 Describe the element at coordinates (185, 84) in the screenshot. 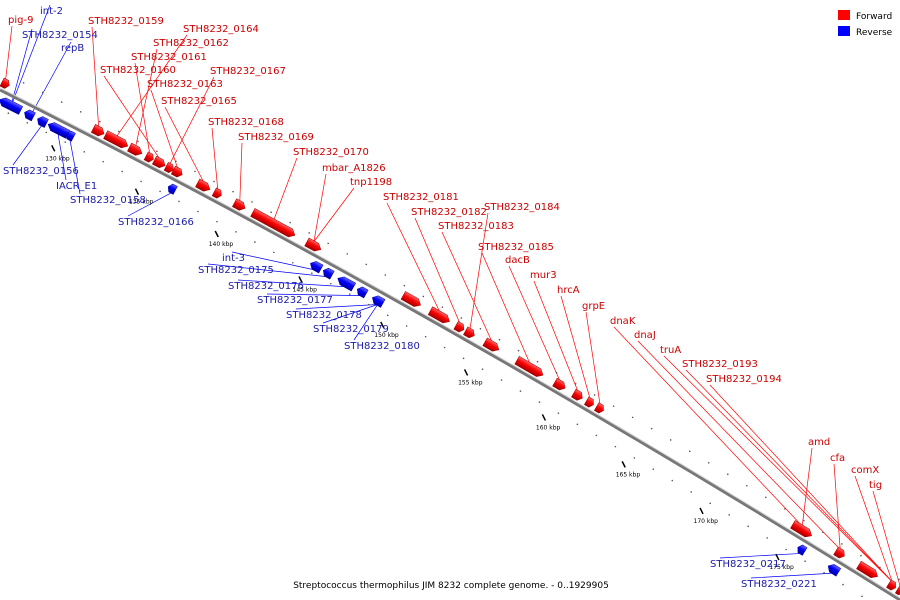

I see `forward-gene-label: STH8232_0163` at that location.